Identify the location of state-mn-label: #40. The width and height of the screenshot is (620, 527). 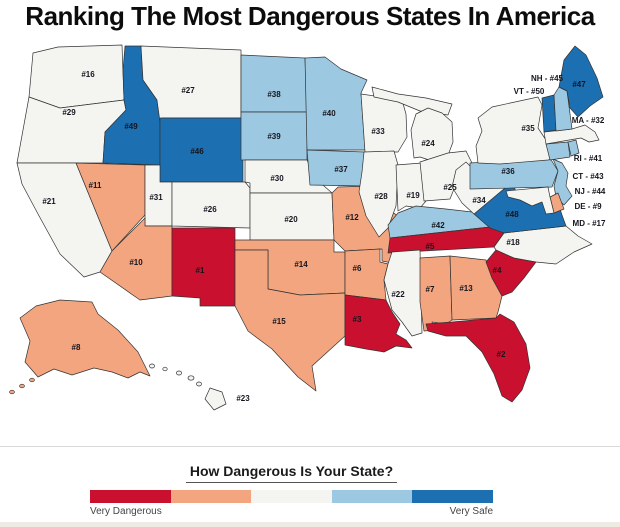
(329, 113).